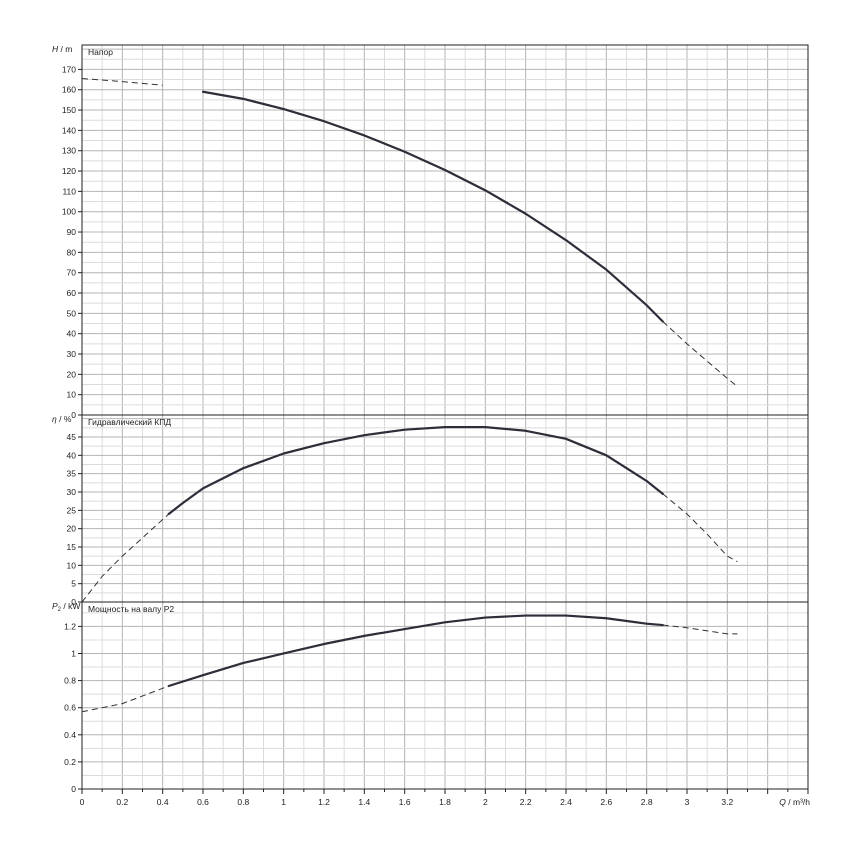 The image size is (850, 850). I want to click on y-tick-label-head: 160, so click(69, 90).